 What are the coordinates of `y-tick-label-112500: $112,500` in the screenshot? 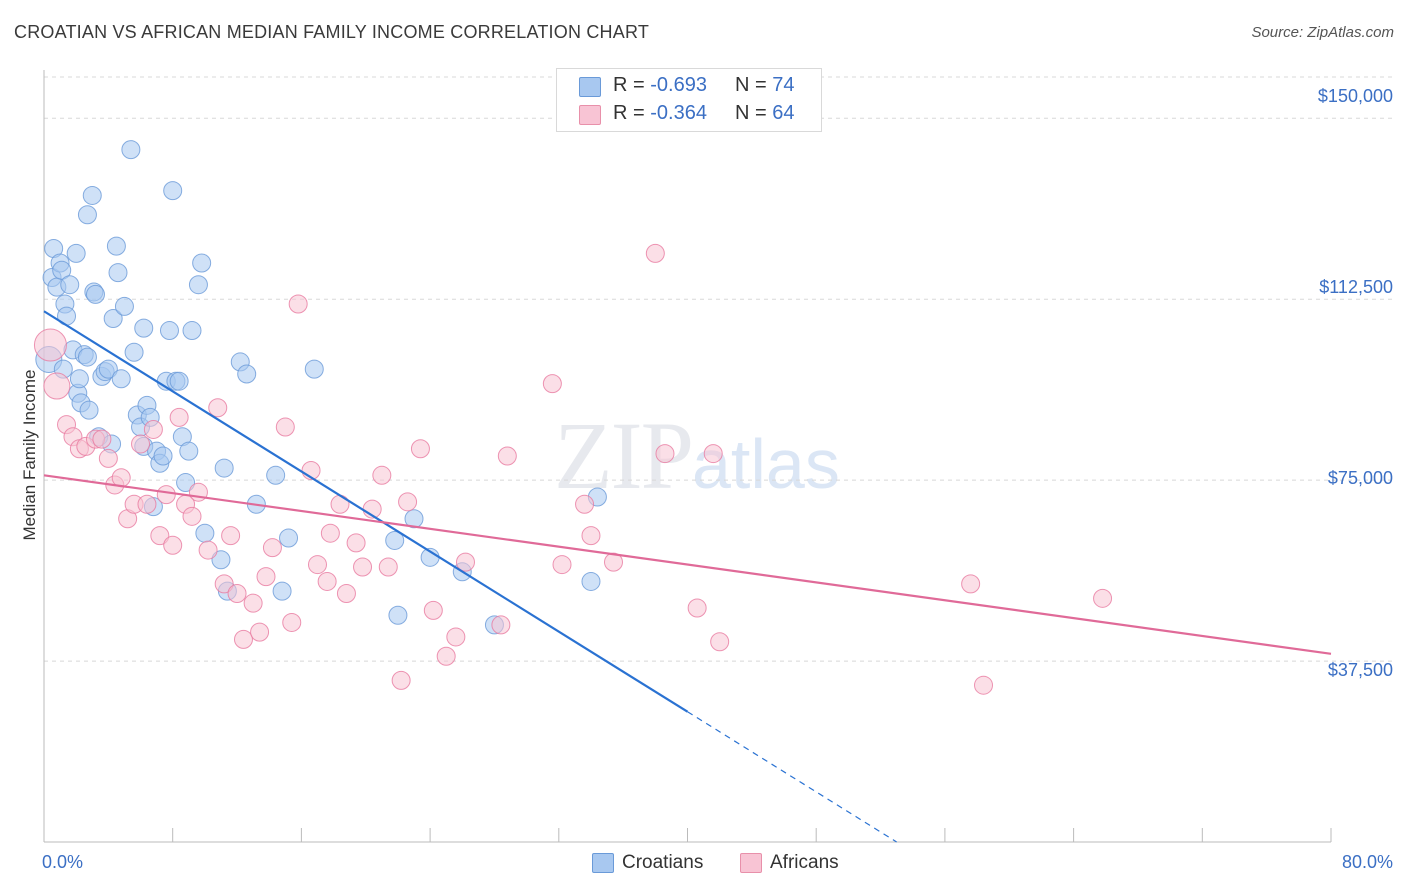 It's located at (1356, 287).